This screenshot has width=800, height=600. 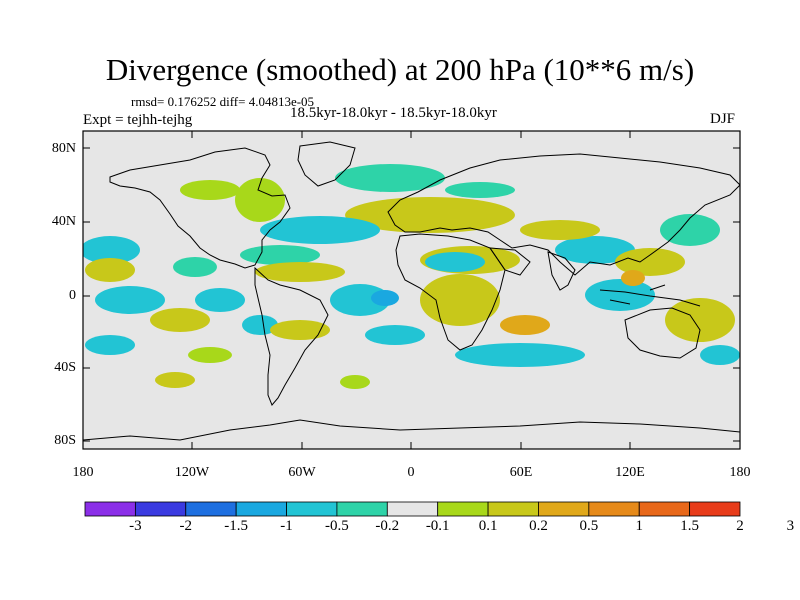 I want to click on colorbar-label: 0.2, so click(x=538, y=526).